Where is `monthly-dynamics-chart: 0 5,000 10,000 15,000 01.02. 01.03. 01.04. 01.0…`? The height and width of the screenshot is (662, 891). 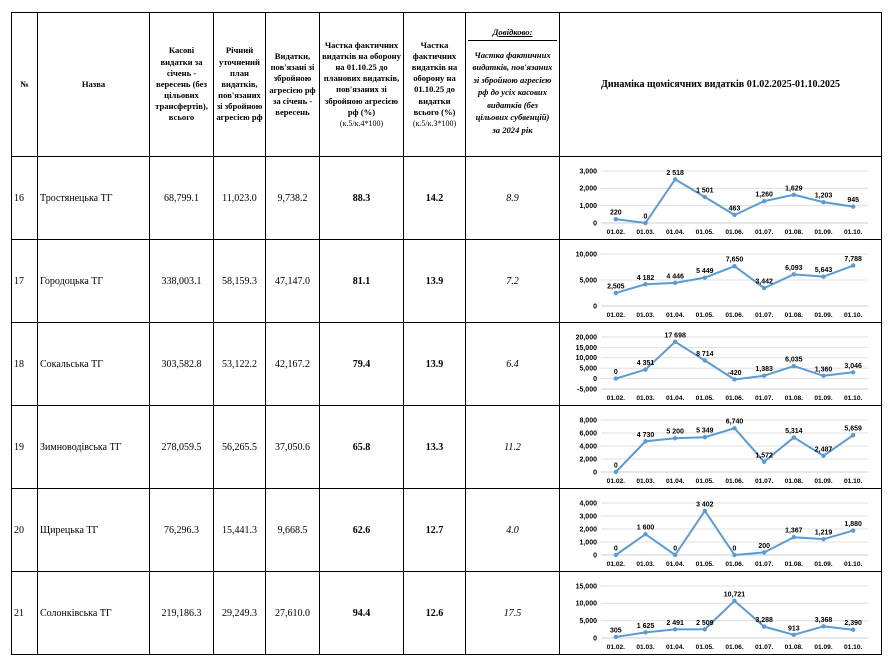 monthly-dynamics-chart: 0 5,000 10,000 15,000 01.02. 01.03. 01.04. 01.0… is located at coordinates (721, 613).